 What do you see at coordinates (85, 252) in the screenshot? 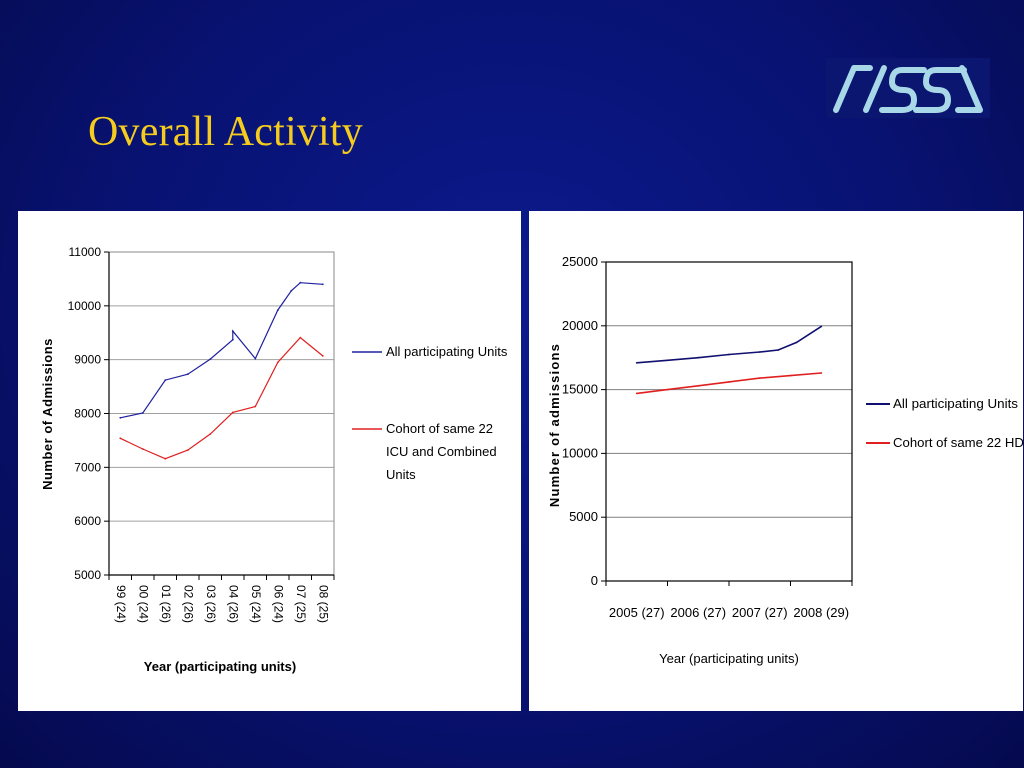
I see `y-tick-label: 11000` at bounding box center [85, 252].